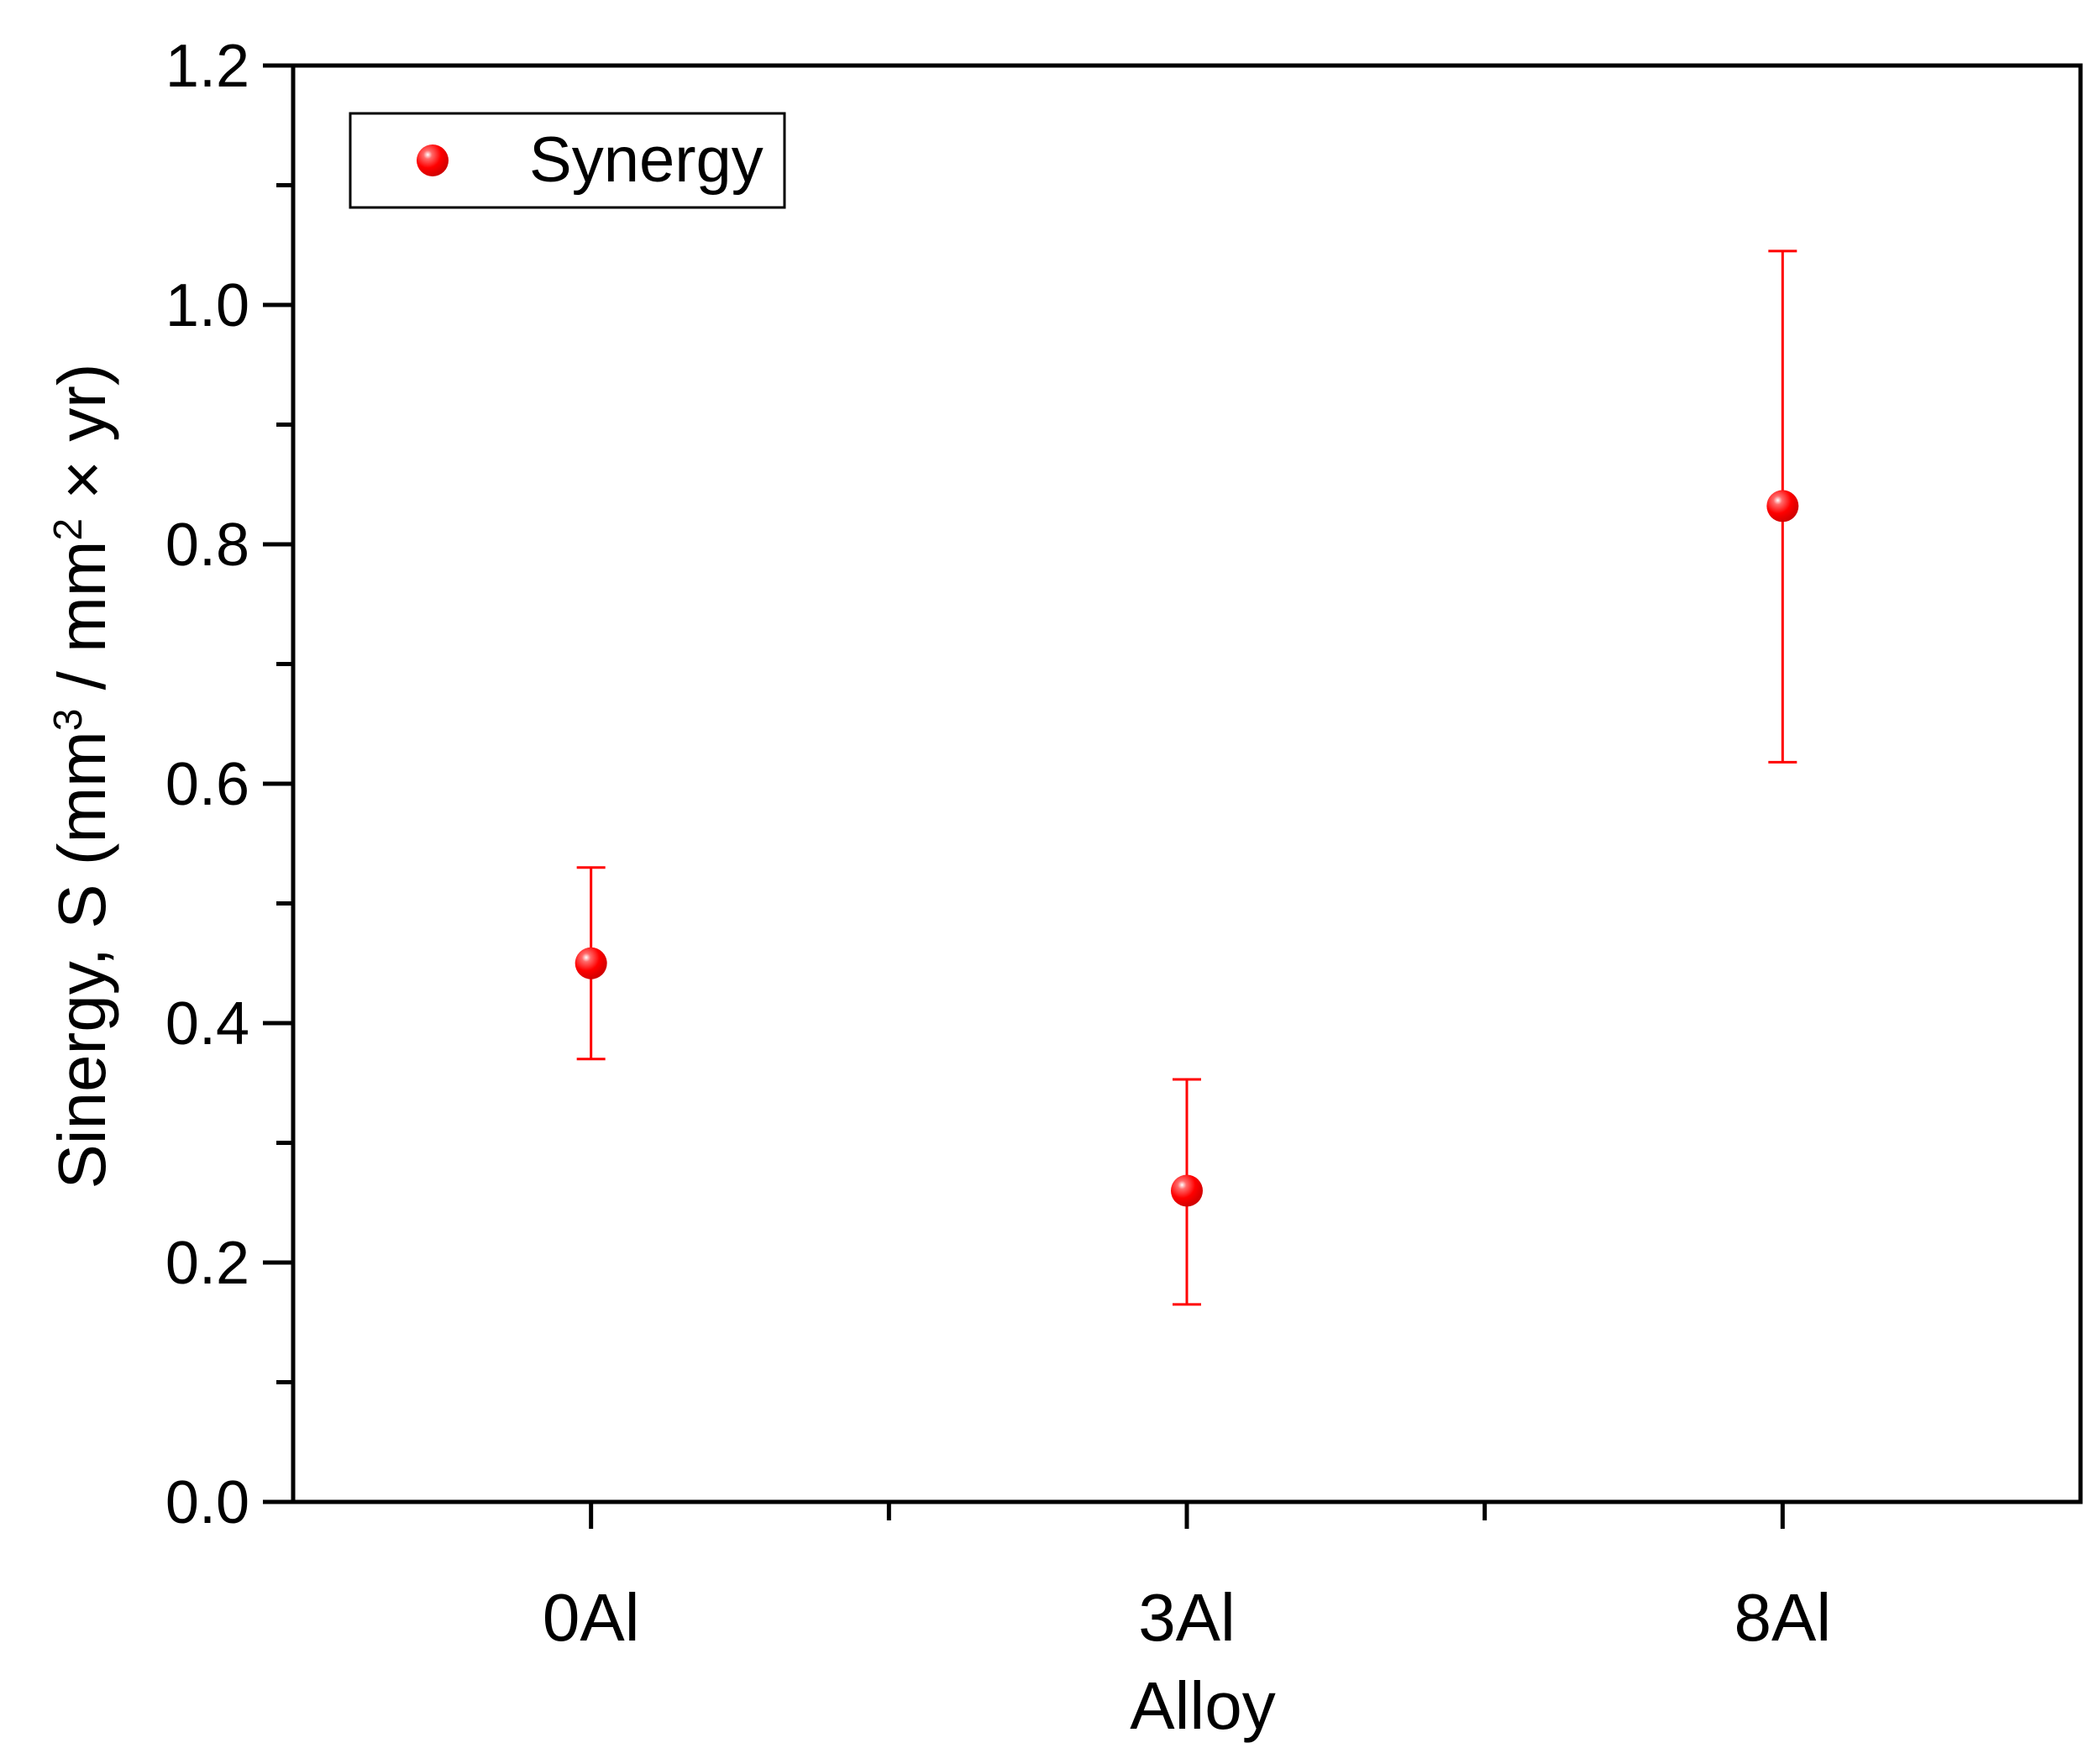 The width and height of the screenshot is (2099, 1764). I want to click on x-tick-label: 0Al, so click(591, 1617).